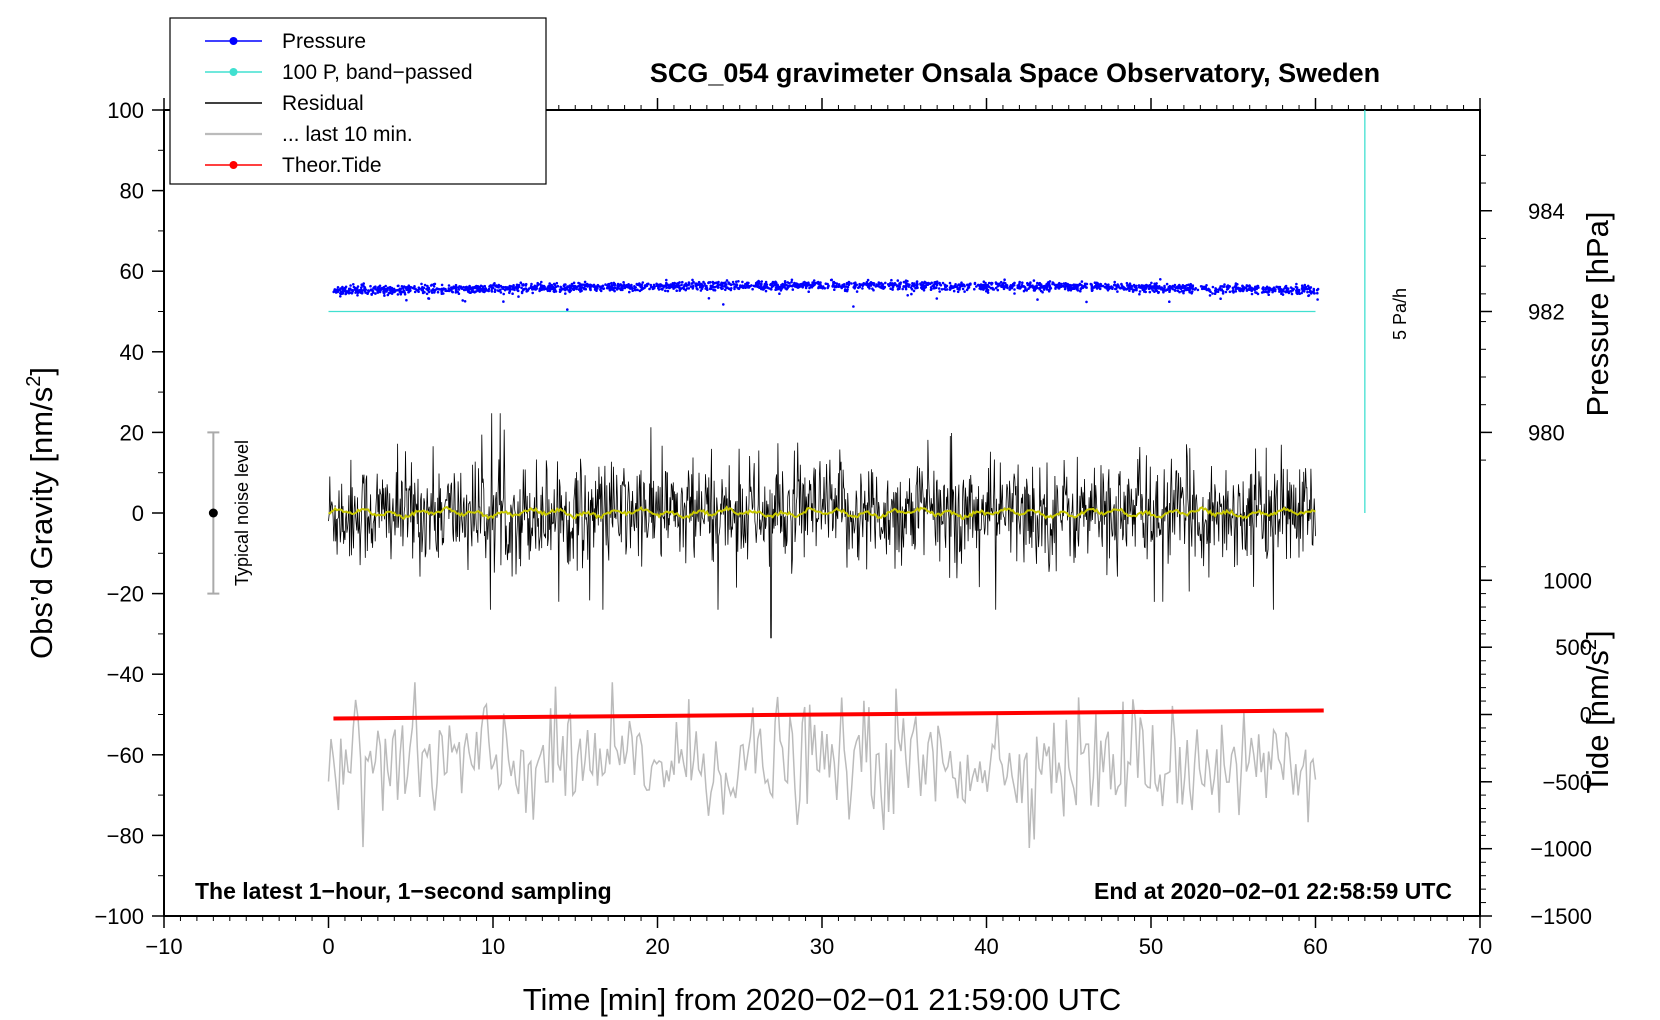  I want to click on y-axis-gravity: −100 −80 −60 −40 −20 0 20 40 60 80 100, so click(129, 513).